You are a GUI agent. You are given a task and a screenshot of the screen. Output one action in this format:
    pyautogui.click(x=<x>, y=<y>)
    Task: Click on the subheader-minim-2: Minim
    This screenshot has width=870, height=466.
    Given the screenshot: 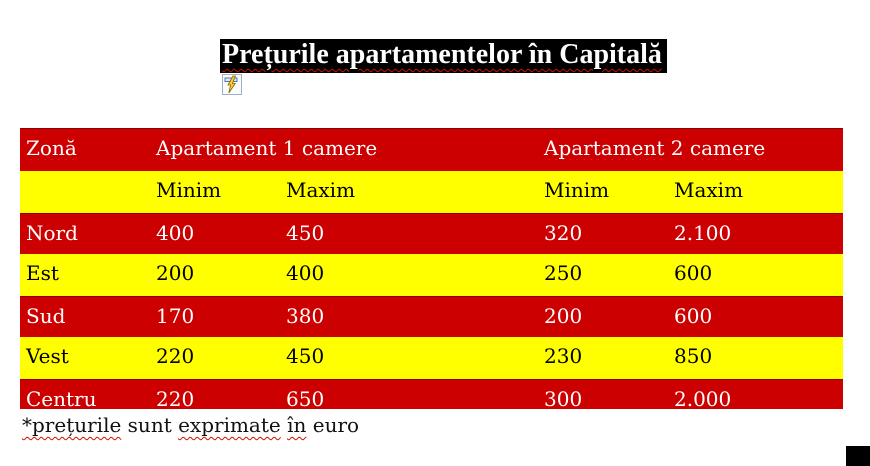 What is the action you would take?
    pyautogui.click(x=577, y=190)
    